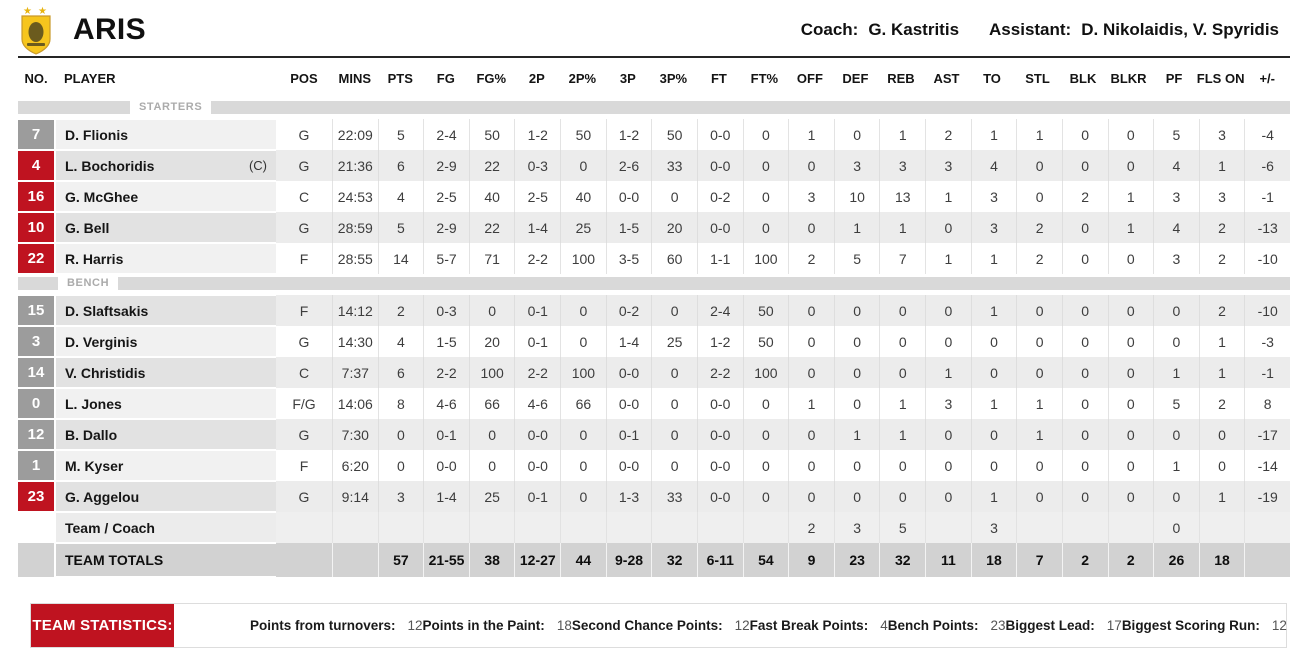  Describe the element at coordinates (765, 527) in the screenshot. I see `cell-ft-pct` at that location.